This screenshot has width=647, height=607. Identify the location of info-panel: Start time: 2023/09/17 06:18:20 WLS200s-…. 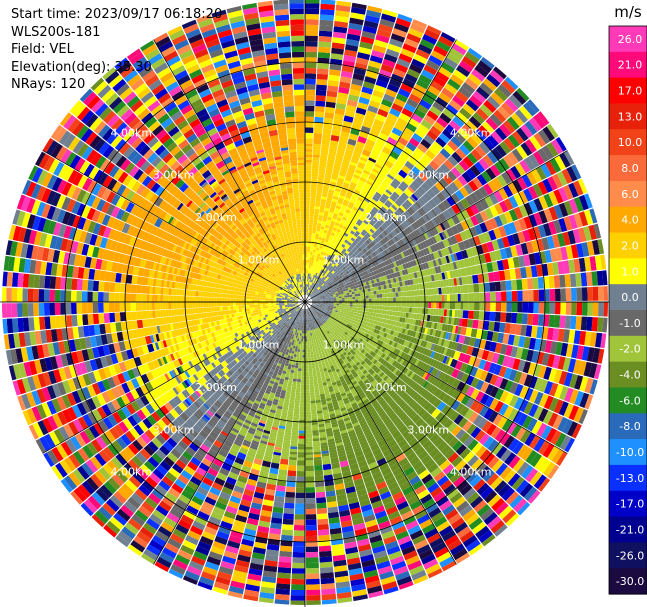
(116, 50).